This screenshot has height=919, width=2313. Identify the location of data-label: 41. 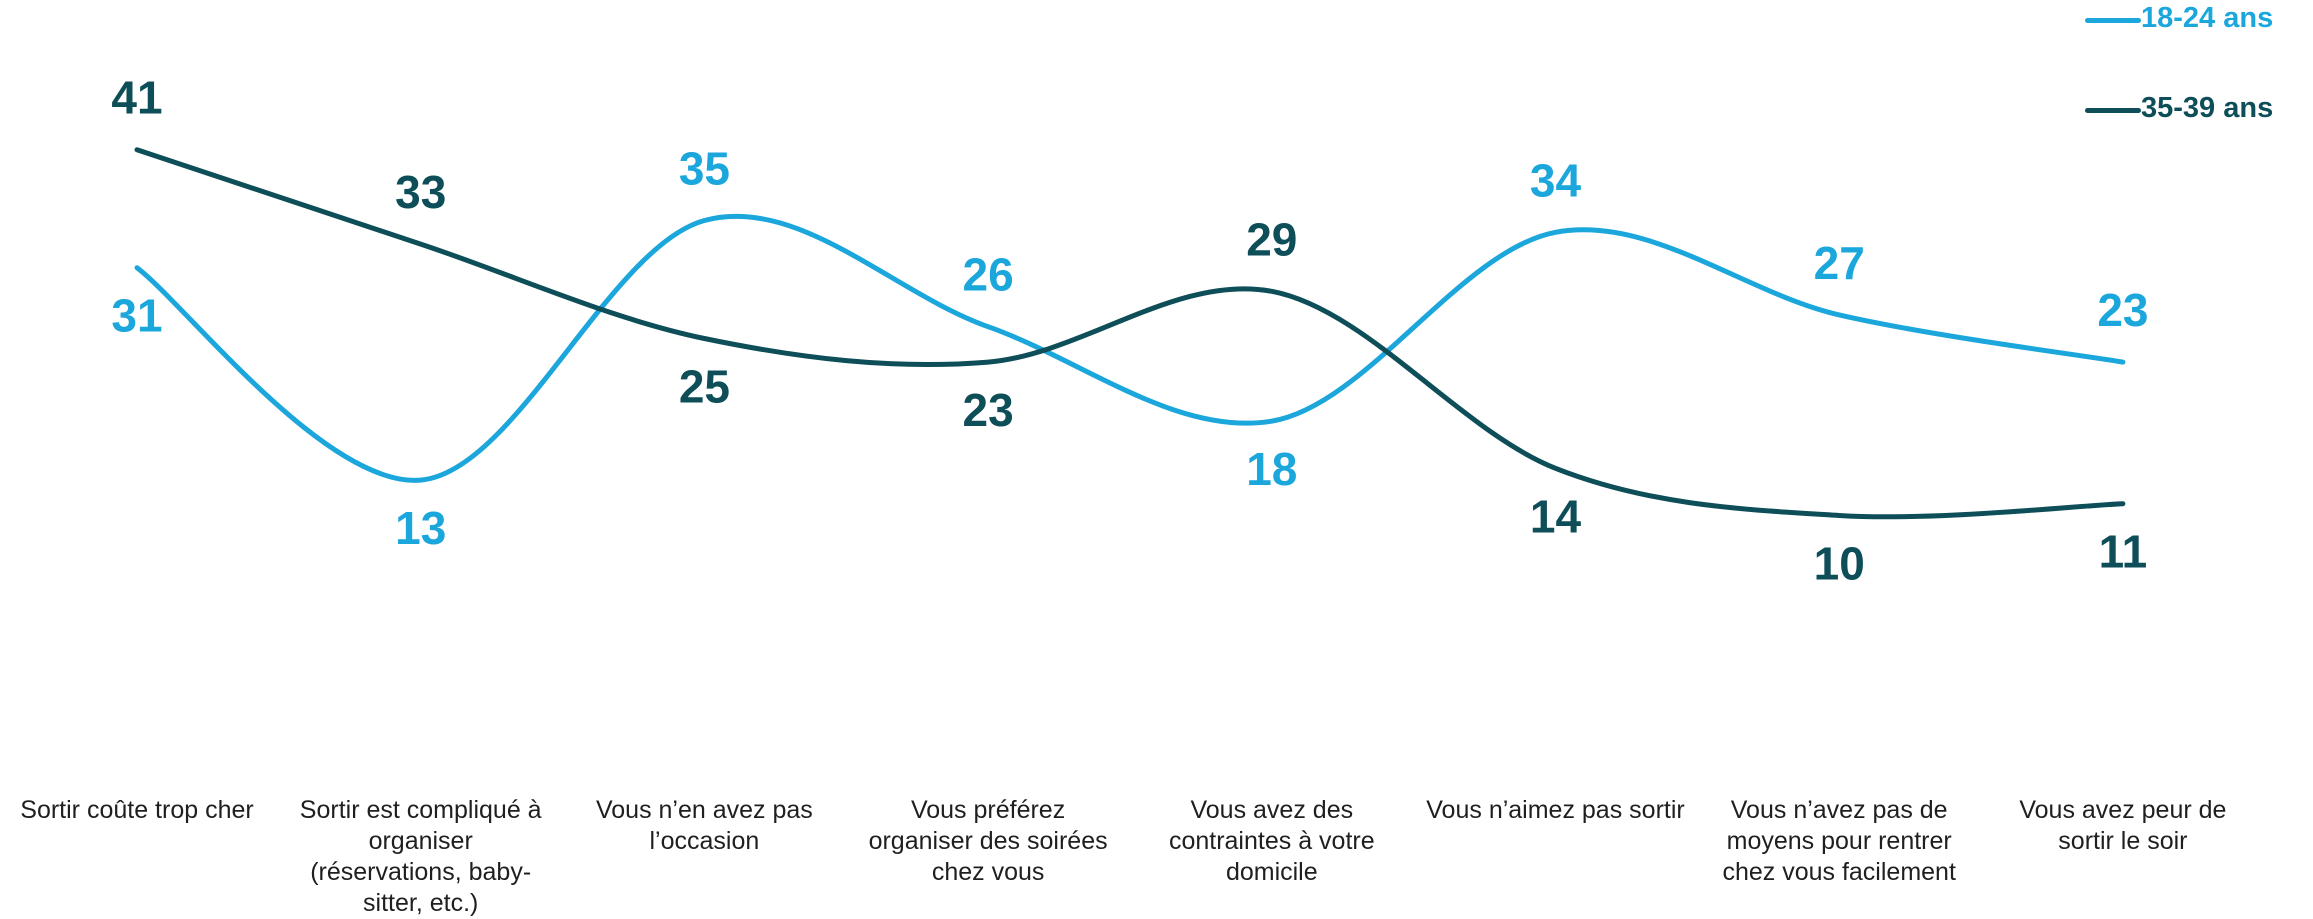
(136, 98).